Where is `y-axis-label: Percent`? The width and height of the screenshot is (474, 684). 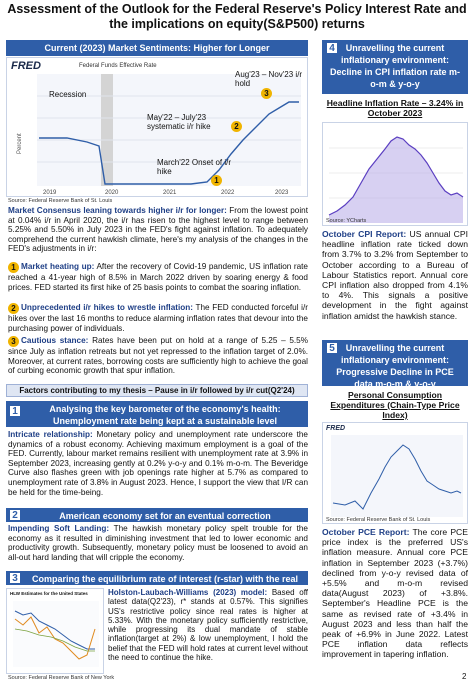 y-axis-label: Percent is located at coordinates (20, 143).